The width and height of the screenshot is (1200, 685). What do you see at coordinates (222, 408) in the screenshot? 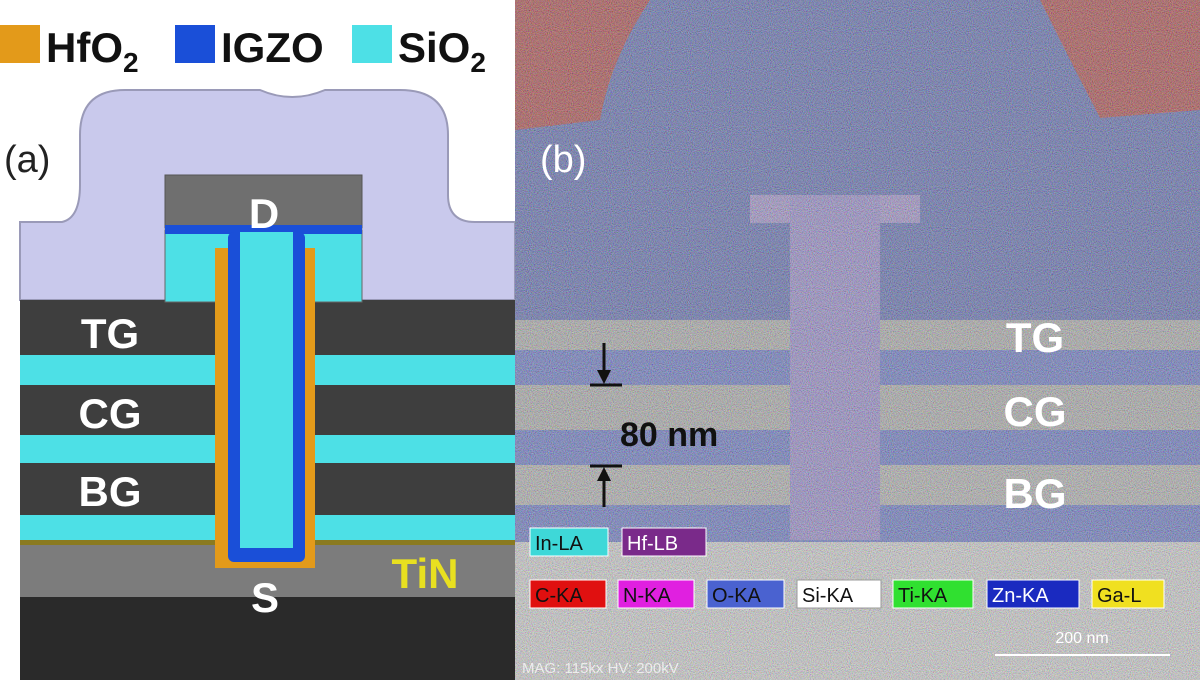
I see `hfo2-wall` at bounding box center [222, 408].